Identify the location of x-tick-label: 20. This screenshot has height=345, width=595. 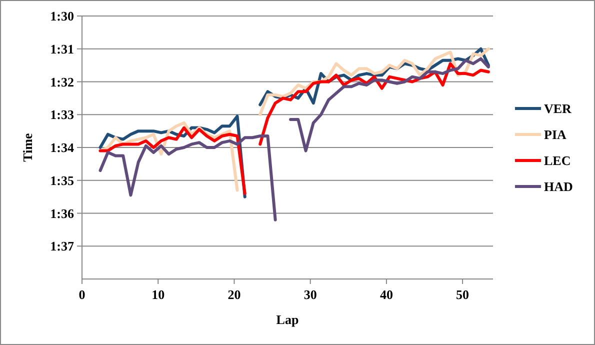
(234, 294).